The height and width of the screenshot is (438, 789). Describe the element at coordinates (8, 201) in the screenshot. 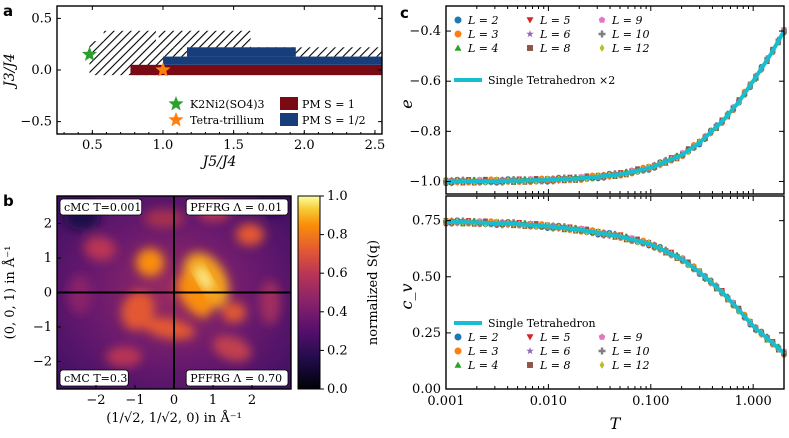

I see `panel-label-b: b` at that location.